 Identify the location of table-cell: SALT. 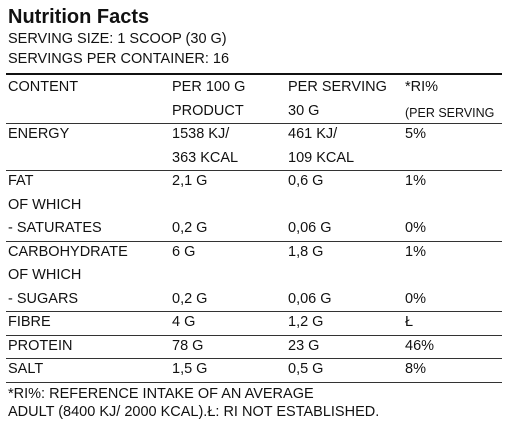
(26, 369).